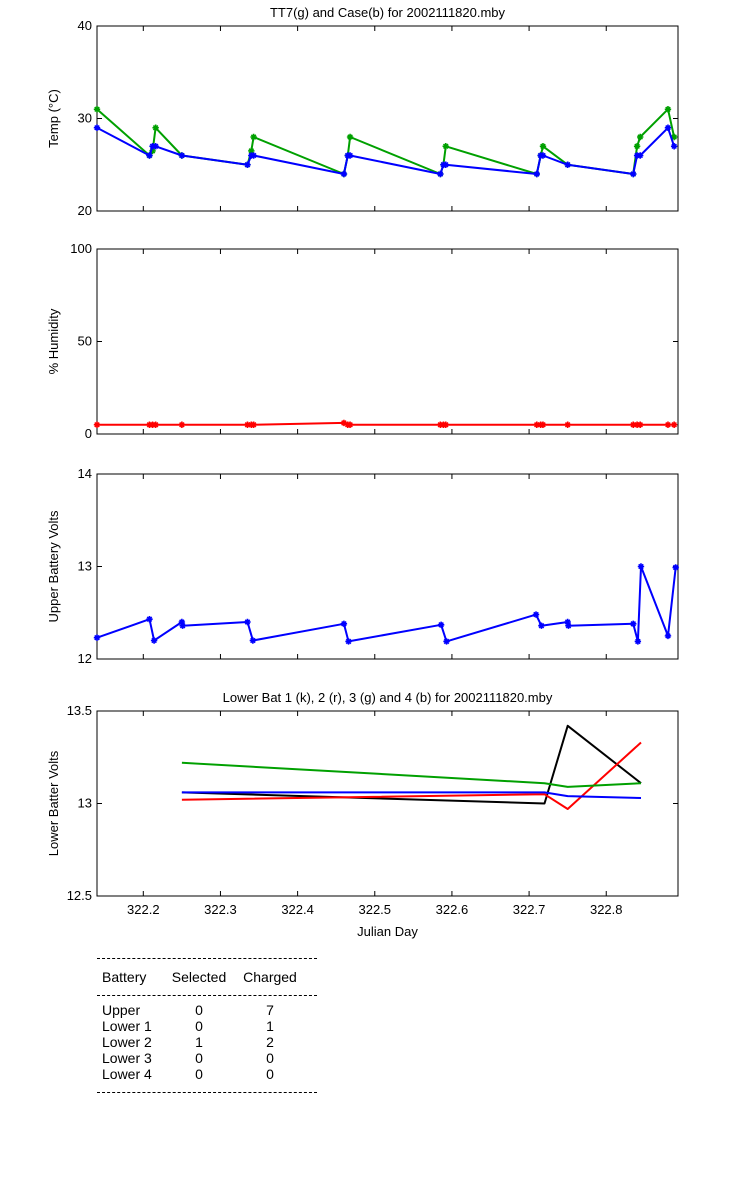 This screenshot has width=750, height=1200. Describe the element at coordinates (79, 710) in the screenshot. I see `y-tick-label: 13.5` at that location.